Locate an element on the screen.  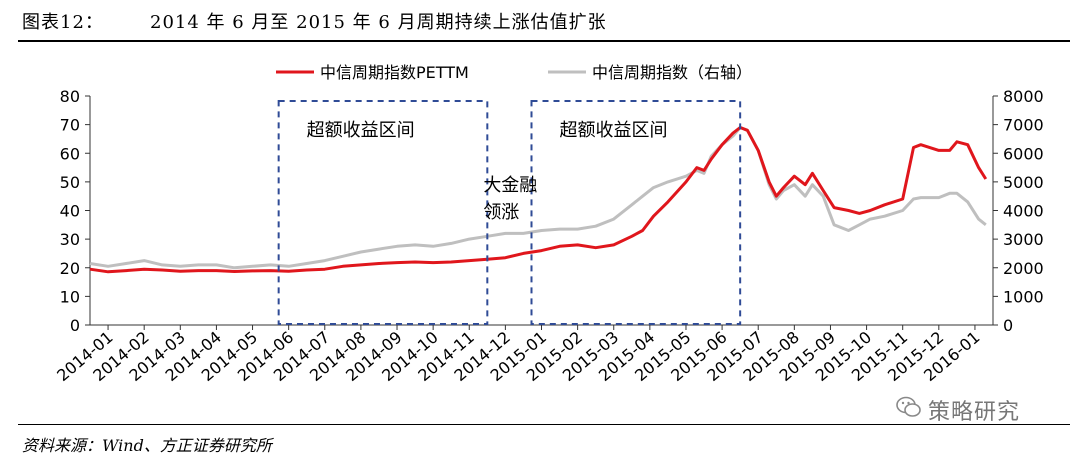
brand-name: 策略研究 is located at coordinates (974, 412).